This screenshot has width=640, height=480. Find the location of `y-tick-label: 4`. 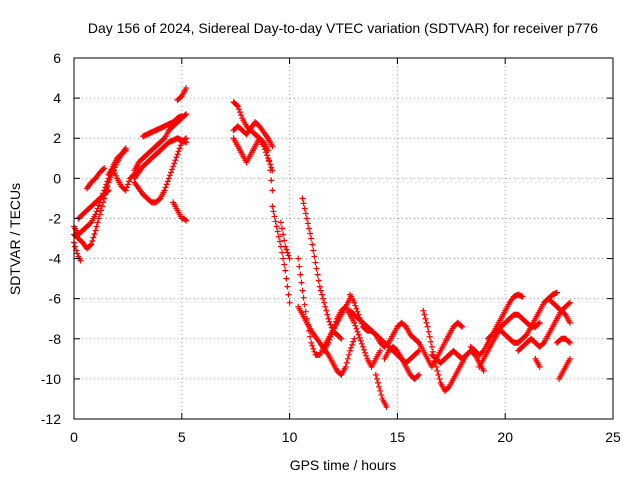

y-tick-label: 4 is located at coordinates (57, 98).